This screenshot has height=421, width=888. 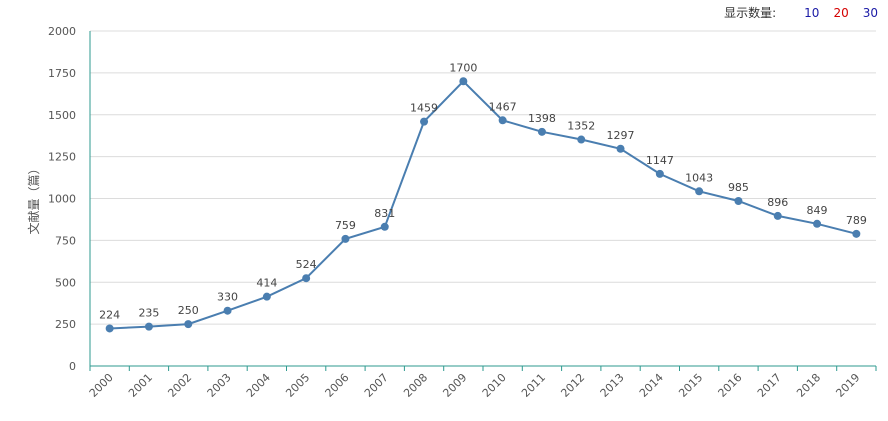 I want to click on data-label: 1459, so click(x=424, y=108).